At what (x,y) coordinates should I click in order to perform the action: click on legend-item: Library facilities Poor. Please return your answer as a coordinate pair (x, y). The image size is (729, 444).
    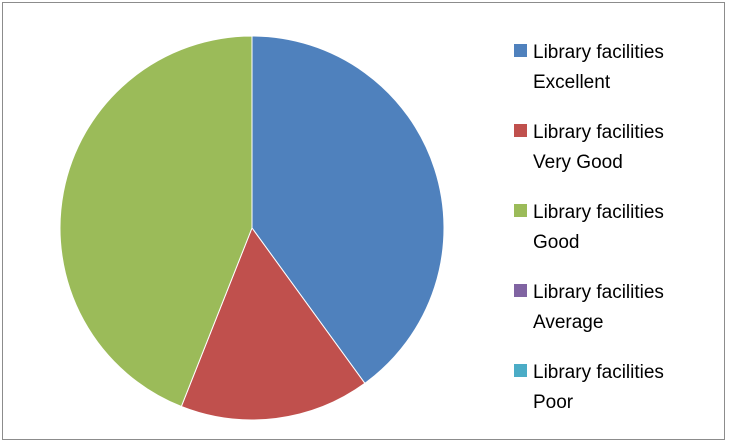
    Looking at the image, I should click on (609, 388).